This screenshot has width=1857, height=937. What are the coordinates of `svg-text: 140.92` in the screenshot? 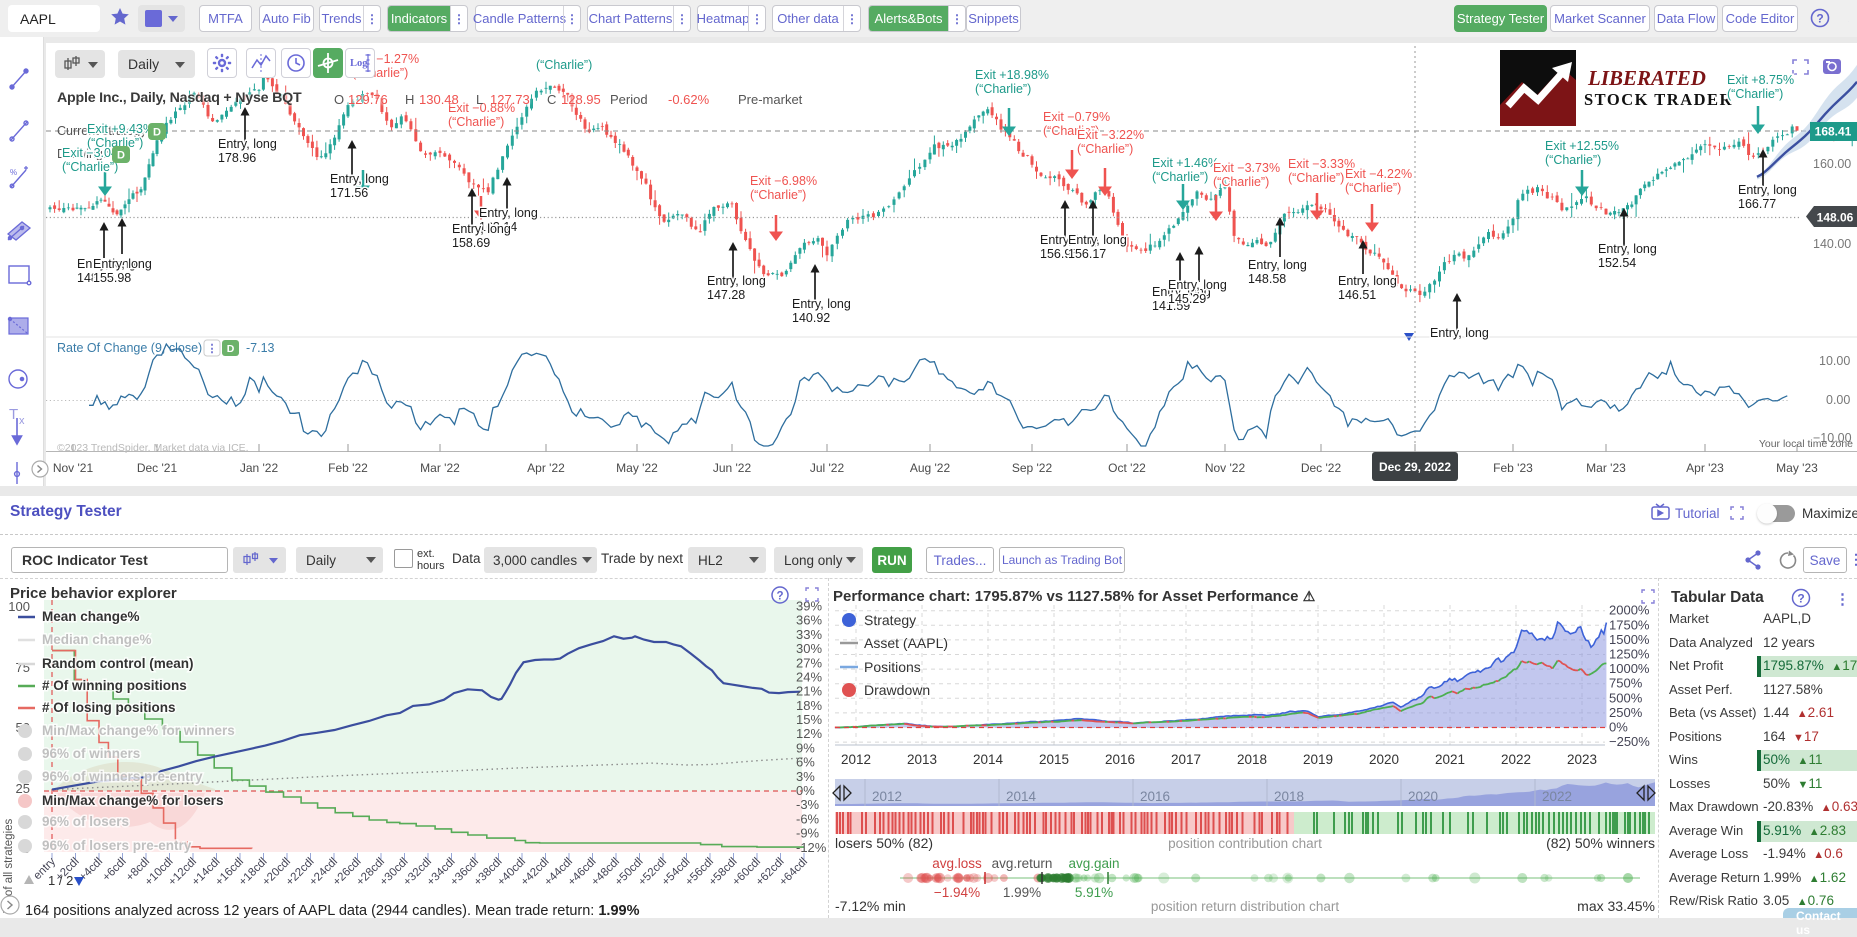 It's located at (811, 318).